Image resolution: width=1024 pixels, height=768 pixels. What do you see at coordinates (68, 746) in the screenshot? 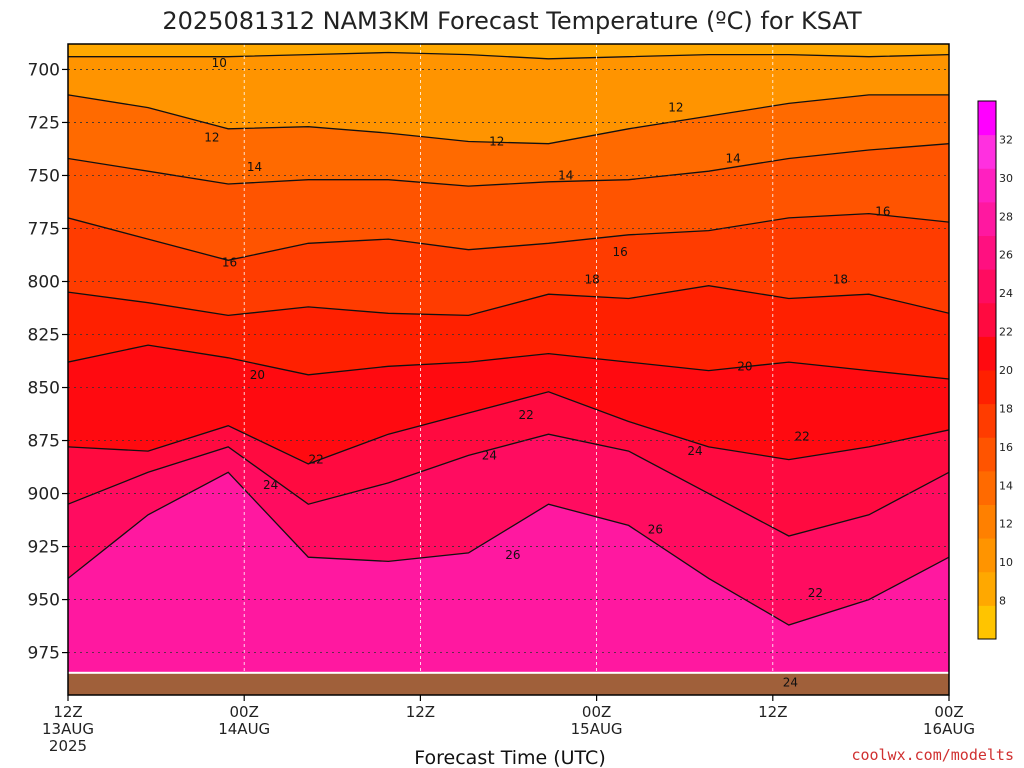
I see `x-tick-label: 2025` at bounding box center [68, 746].